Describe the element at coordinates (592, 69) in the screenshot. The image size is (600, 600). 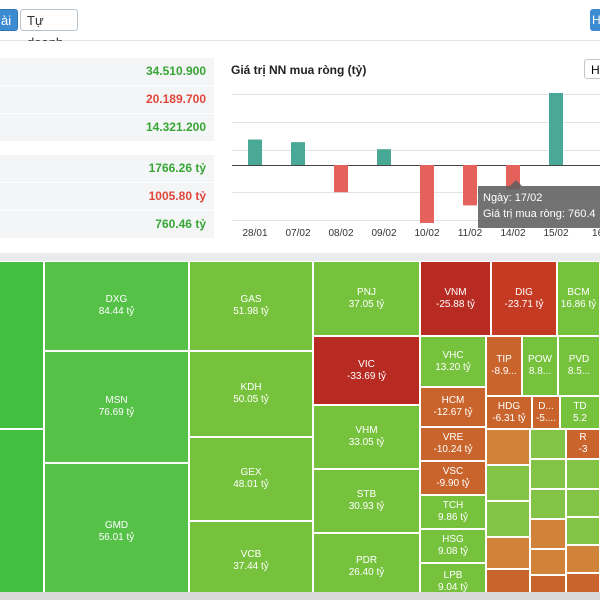
I see `chart-selector: H` at that location.